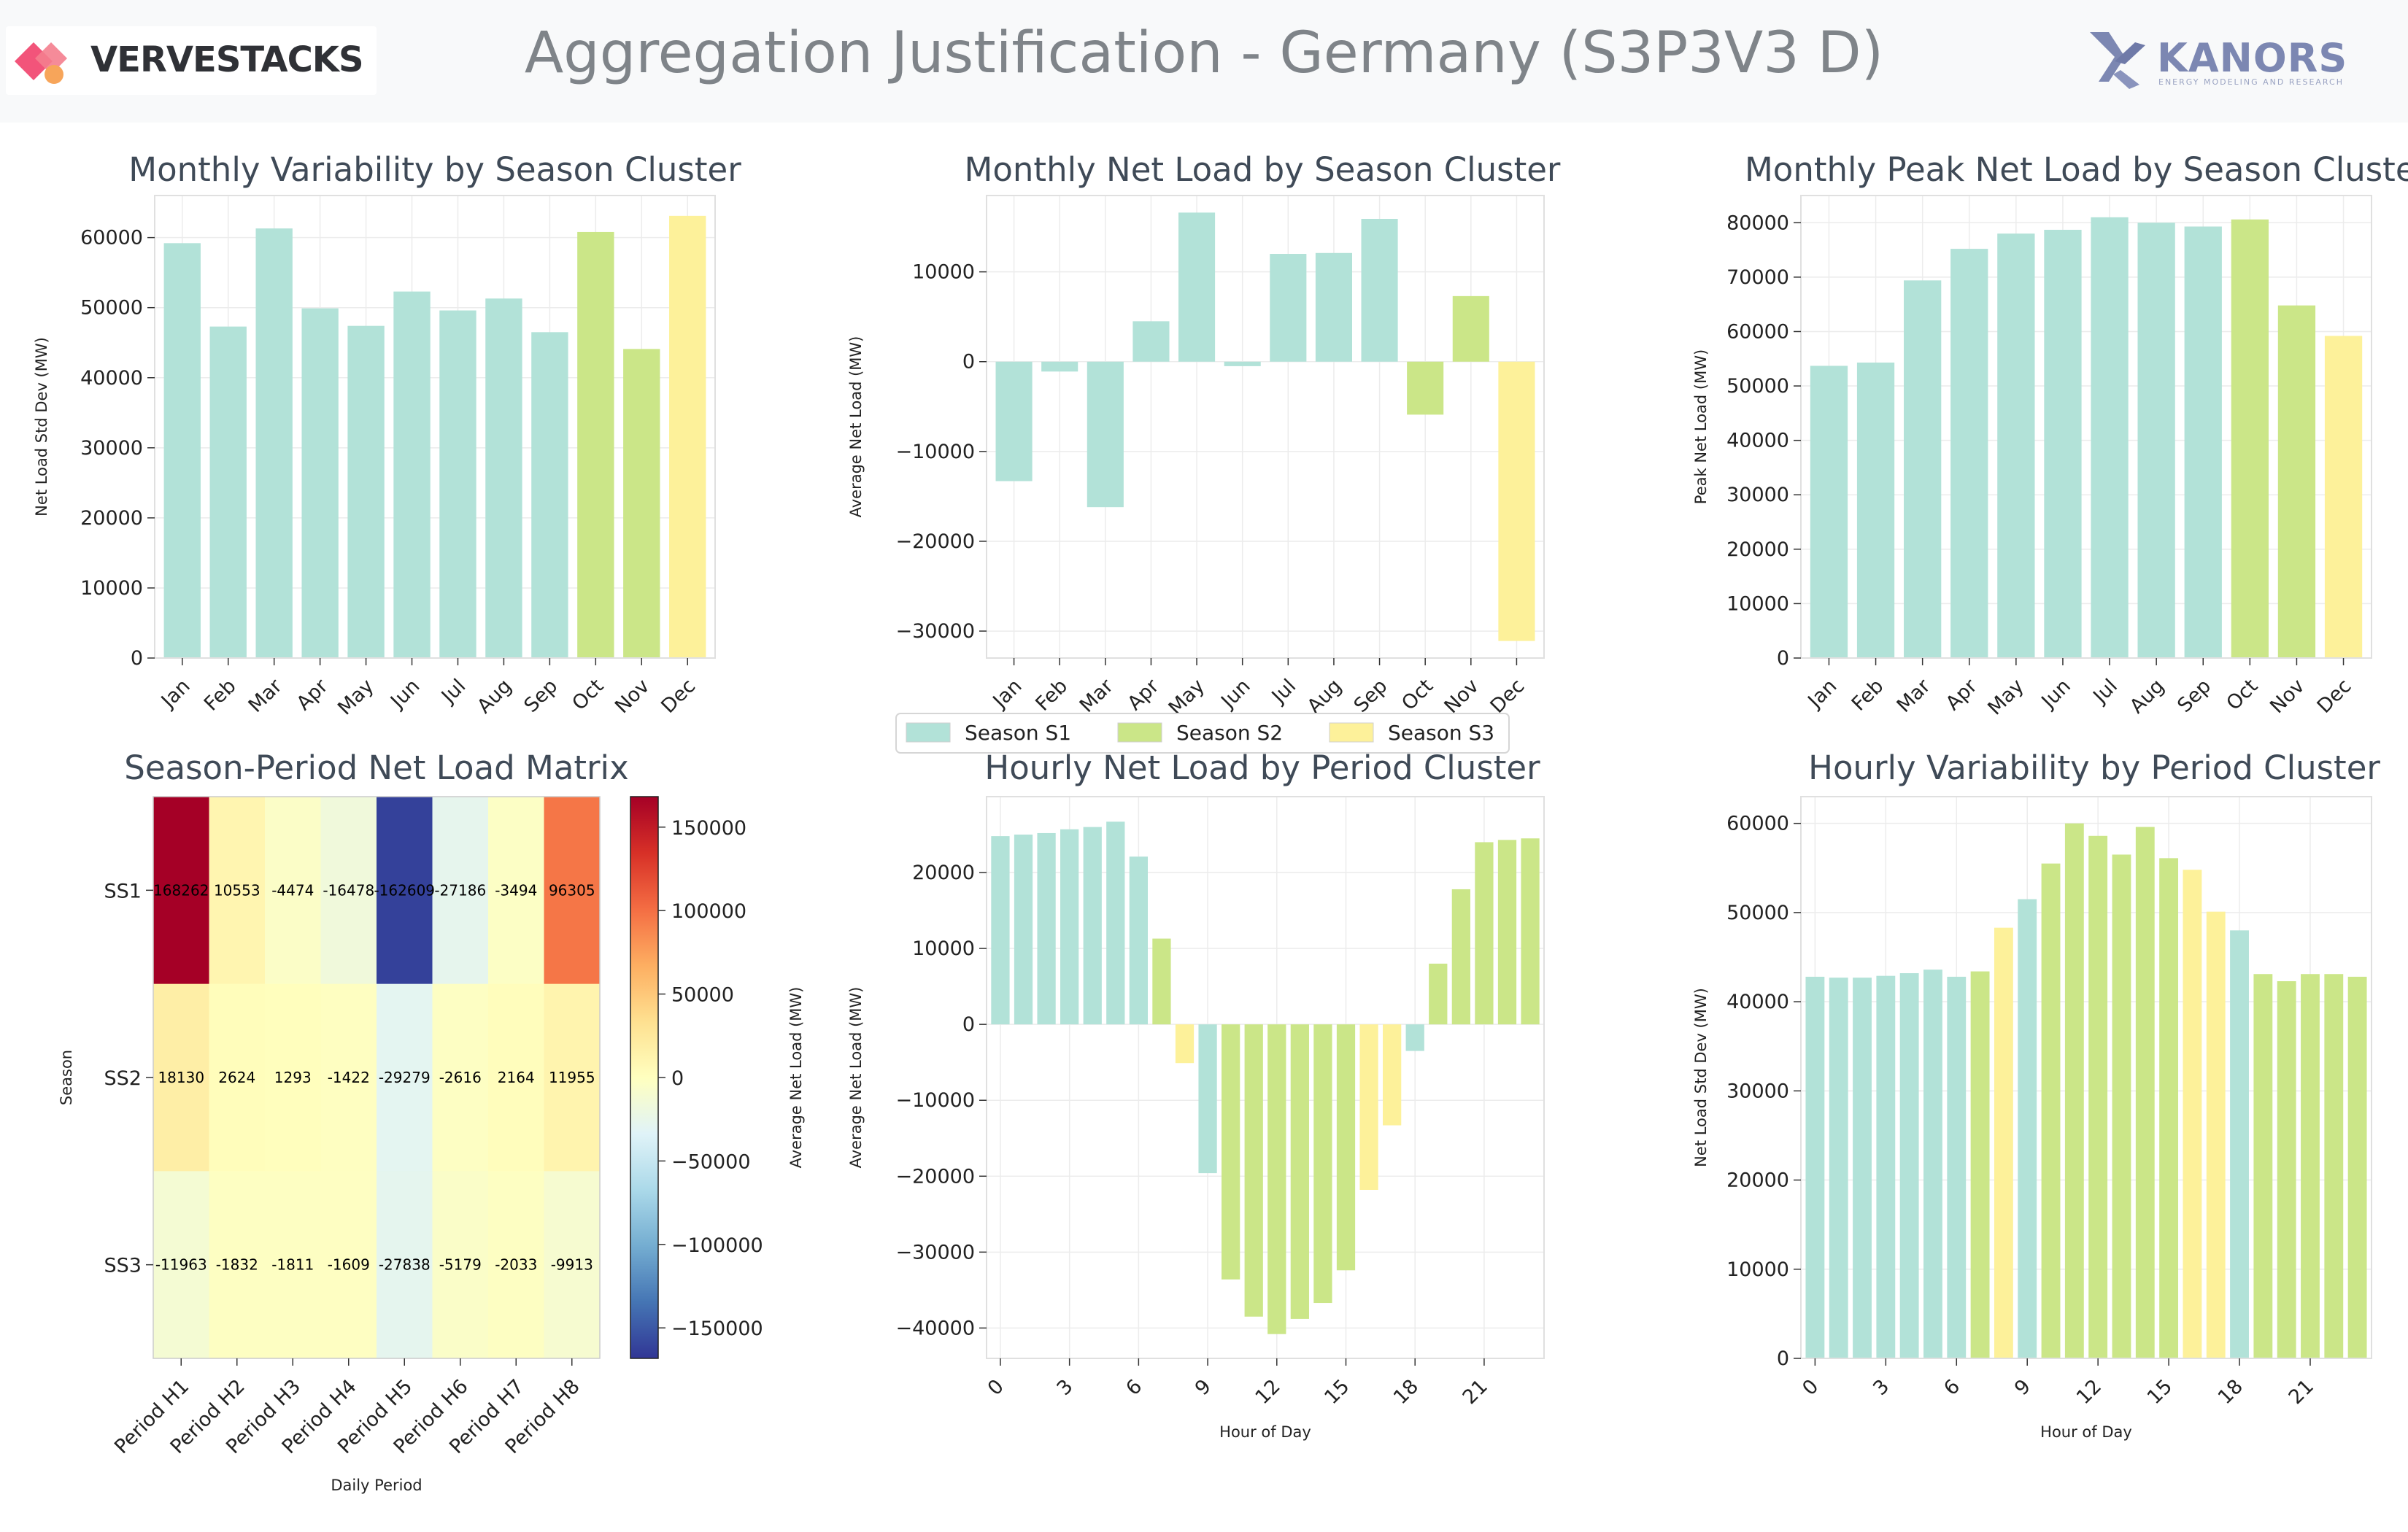  Describe the element at coordinates (1441, 733) in the screenshot. I see `legend-label: Season S3` at that location.